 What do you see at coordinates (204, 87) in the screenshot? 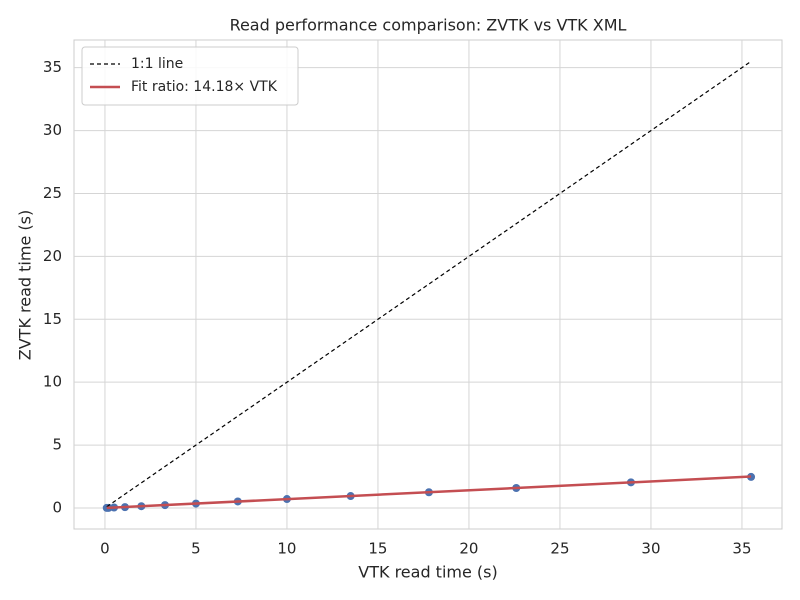
I see `legend-label: Fit ratio: 14.18× VTK` at bounding box center [204, 87].